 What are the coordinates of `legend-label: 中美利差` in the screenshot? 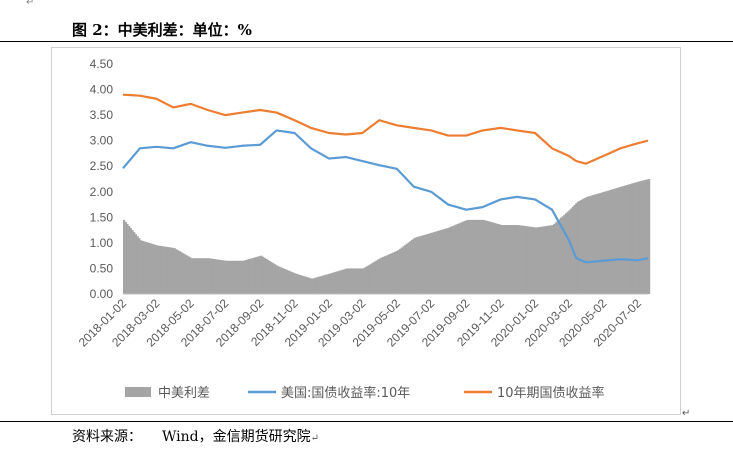 It's located at (184, 393).